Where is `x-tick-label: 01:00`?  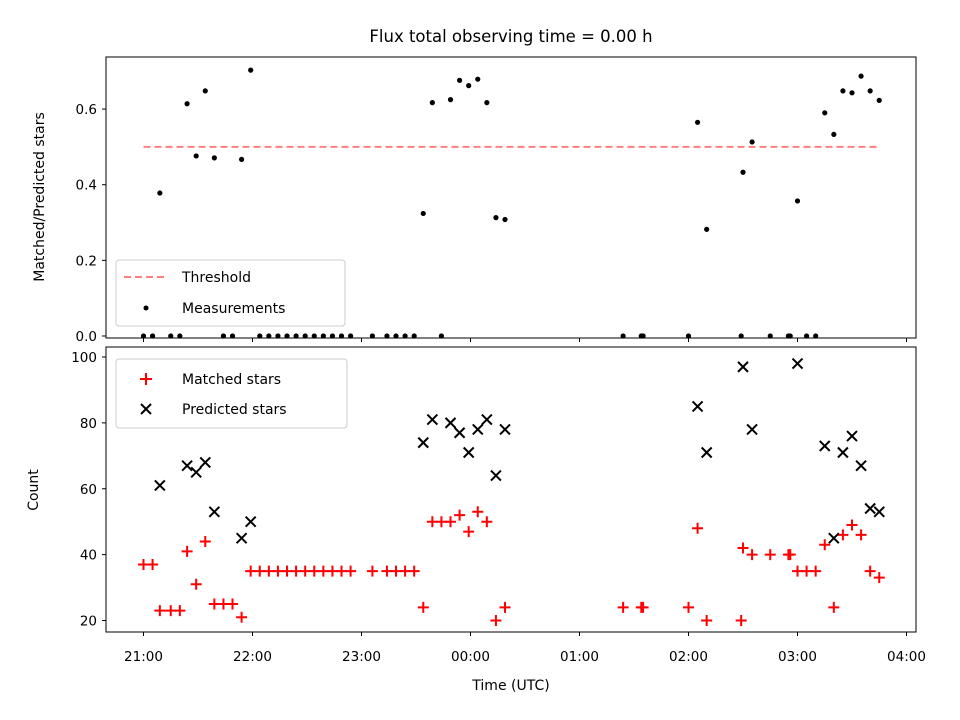 x-tick-label: 01:00 is located at coordinates (579, 657).